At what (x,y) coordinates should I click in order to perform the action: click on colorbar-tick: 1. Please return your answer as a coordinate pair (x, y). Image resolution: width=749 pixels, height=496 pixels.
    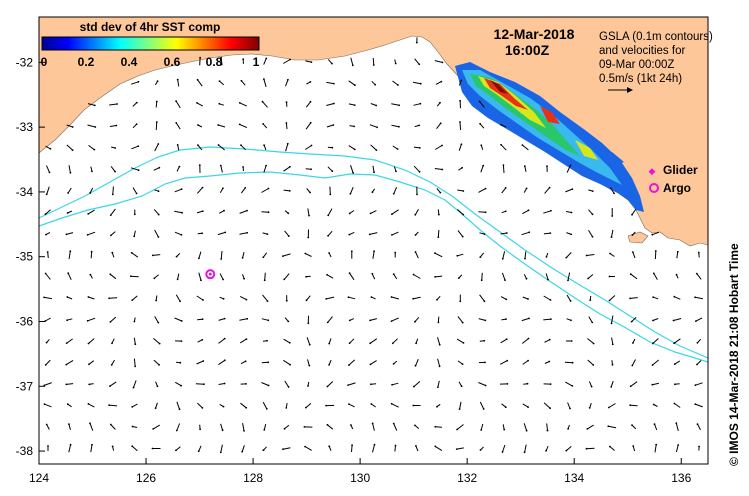
    Looking at the image, I should click on (256, 62).